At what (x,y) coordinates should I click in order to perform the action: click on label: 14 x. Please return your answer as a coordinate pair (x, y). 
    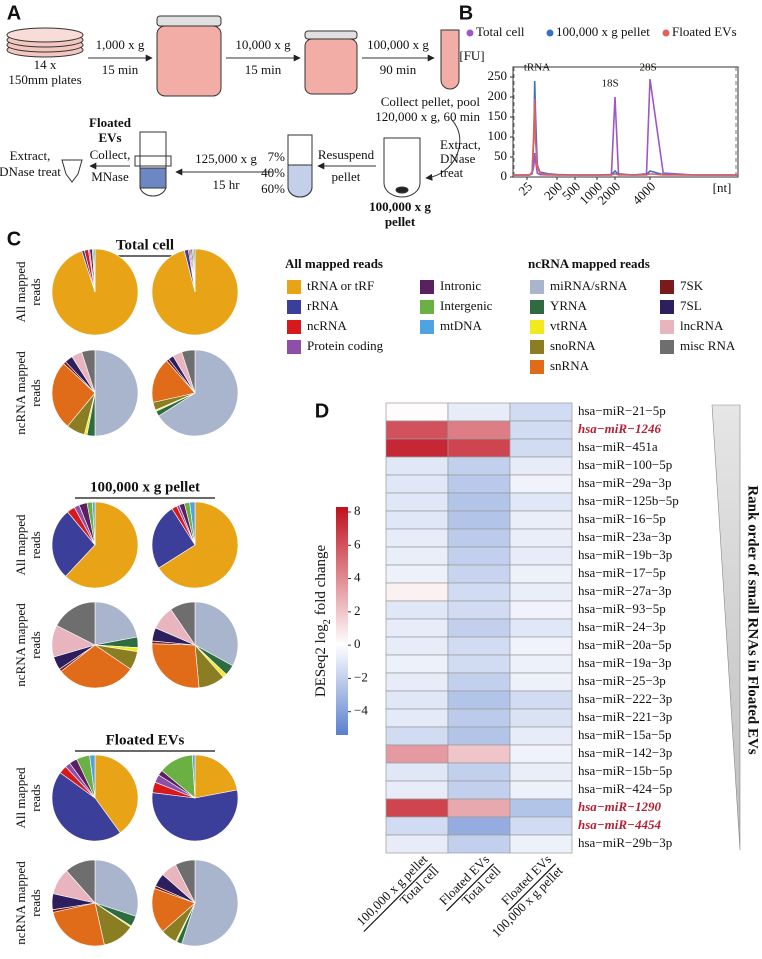
    Looking at the image, I should click on (45, 64).